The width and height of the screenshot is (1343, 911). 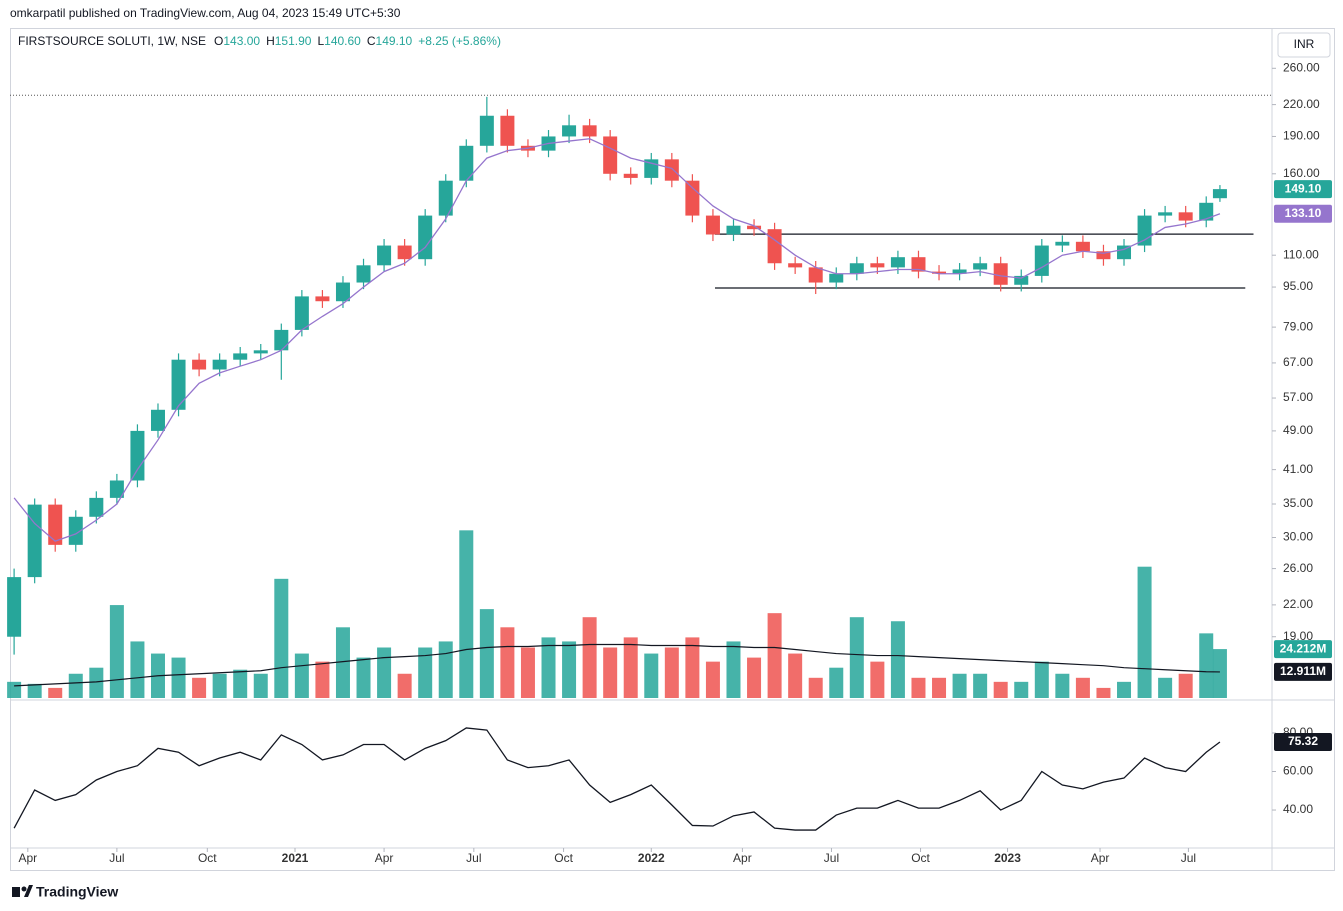 I want to click on price-tick-label: 26.00, so click(x=1298, y=568).